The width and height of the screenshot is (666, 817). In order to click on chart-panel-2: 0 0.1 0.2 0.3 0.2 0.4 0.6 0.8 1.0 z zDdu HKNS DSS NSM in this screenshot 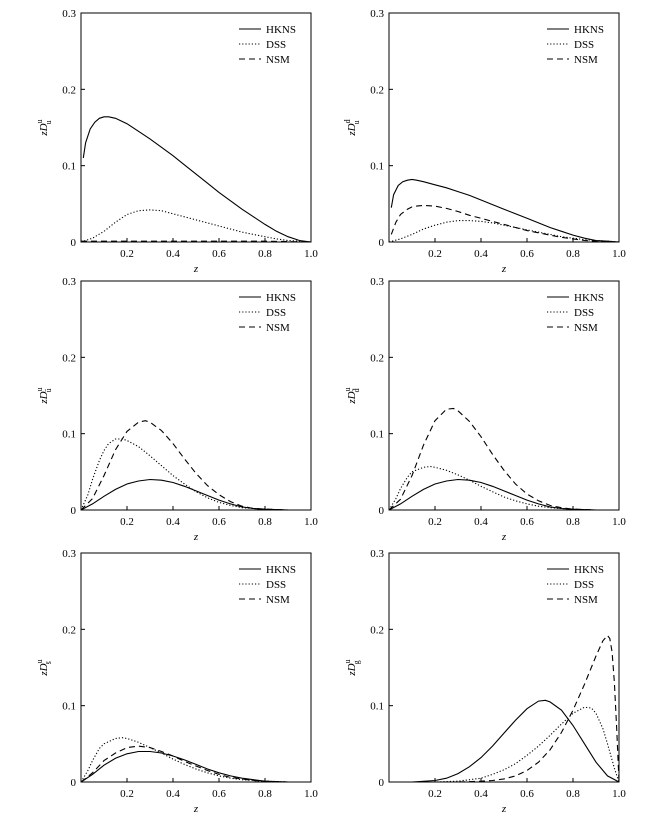, I will do `click(484, 141)`.